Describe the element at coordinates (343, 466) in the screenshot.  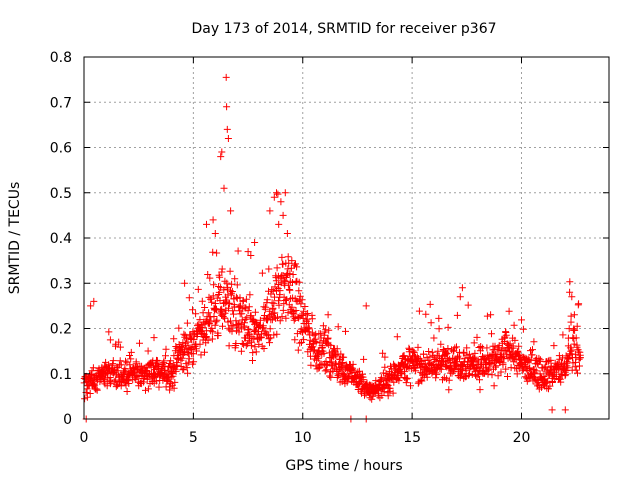
I see `x-axis-title: GPS time / hours` at that location.